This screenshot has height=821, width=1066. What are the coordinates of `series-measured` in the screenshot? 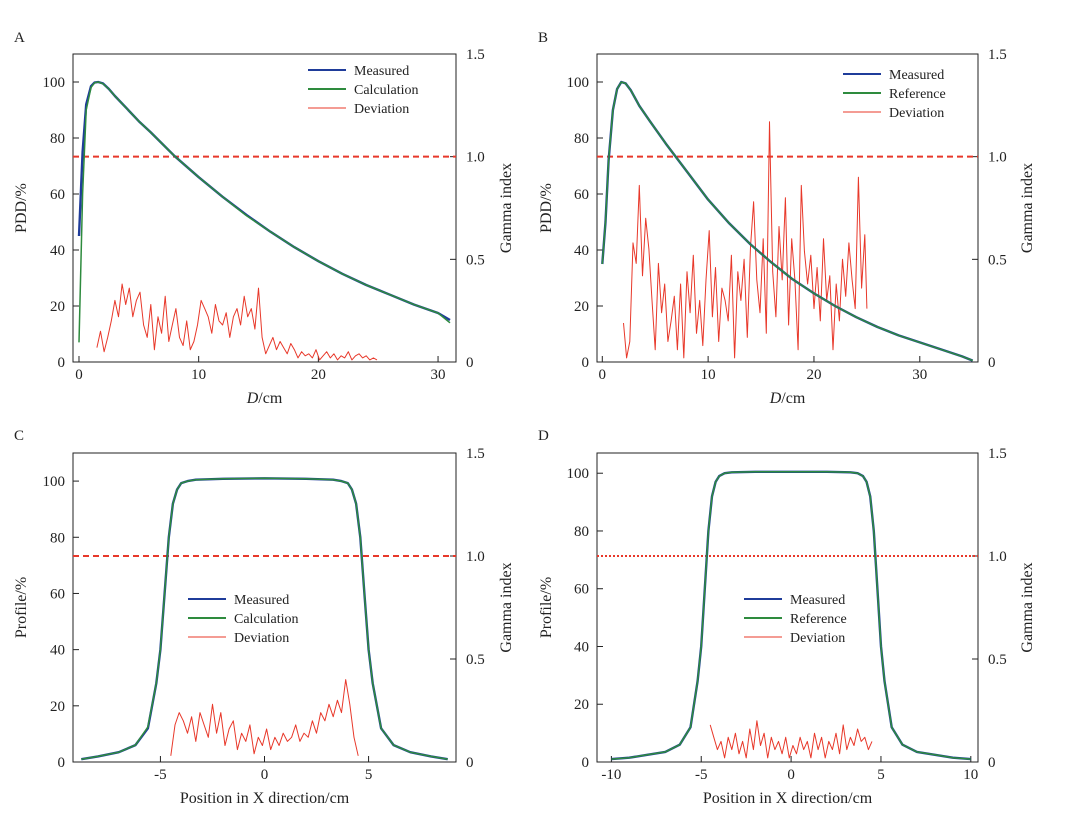 It's located at (787, 221).